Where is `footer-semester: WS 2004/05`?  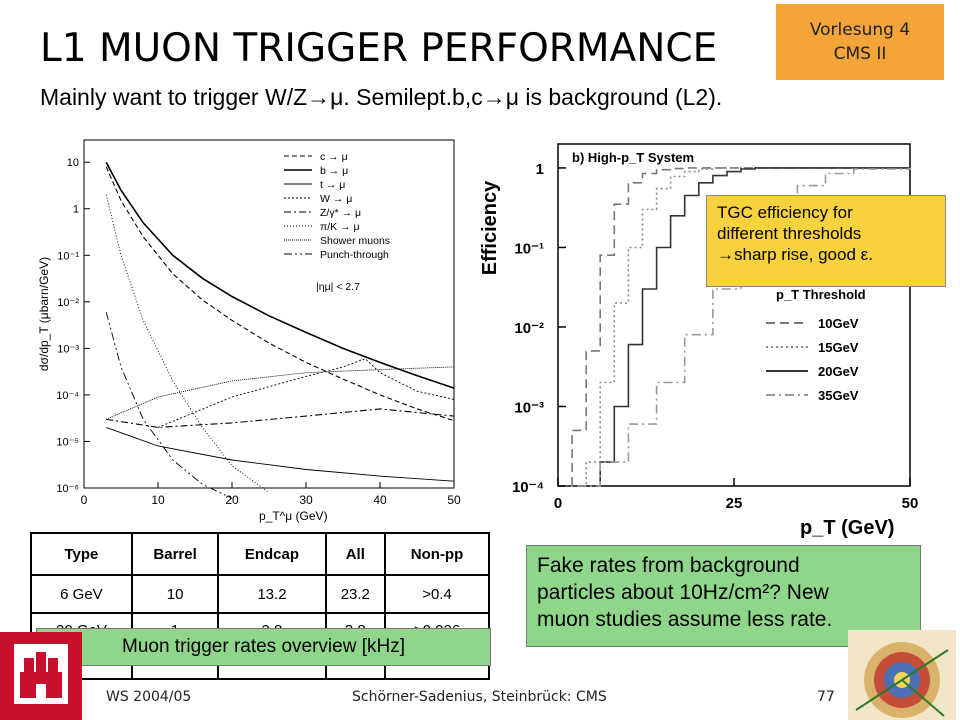 footer-semester: WS 2004/05 is located at coordinates (149, 697).